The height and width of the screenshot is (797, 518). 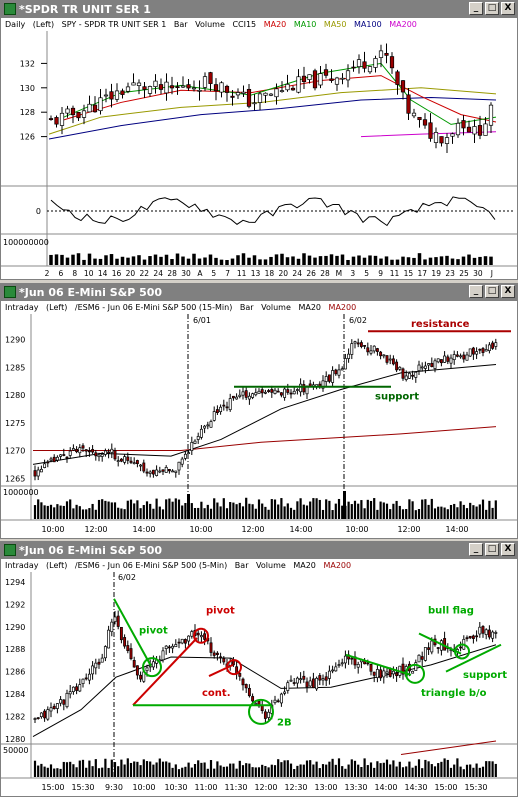 What do you see at coordinates (15, 423) in the screenshot?
I see `y-tick-label: 1275` at bounding box center [15, 423].